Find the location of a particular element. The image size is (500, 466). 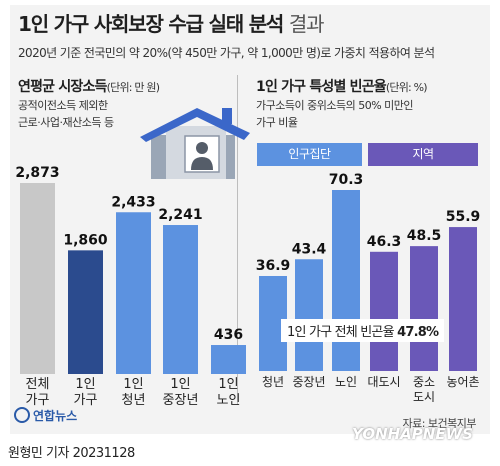

source-note: 자료: 보건복지부 is located at coordinates (439, 423).